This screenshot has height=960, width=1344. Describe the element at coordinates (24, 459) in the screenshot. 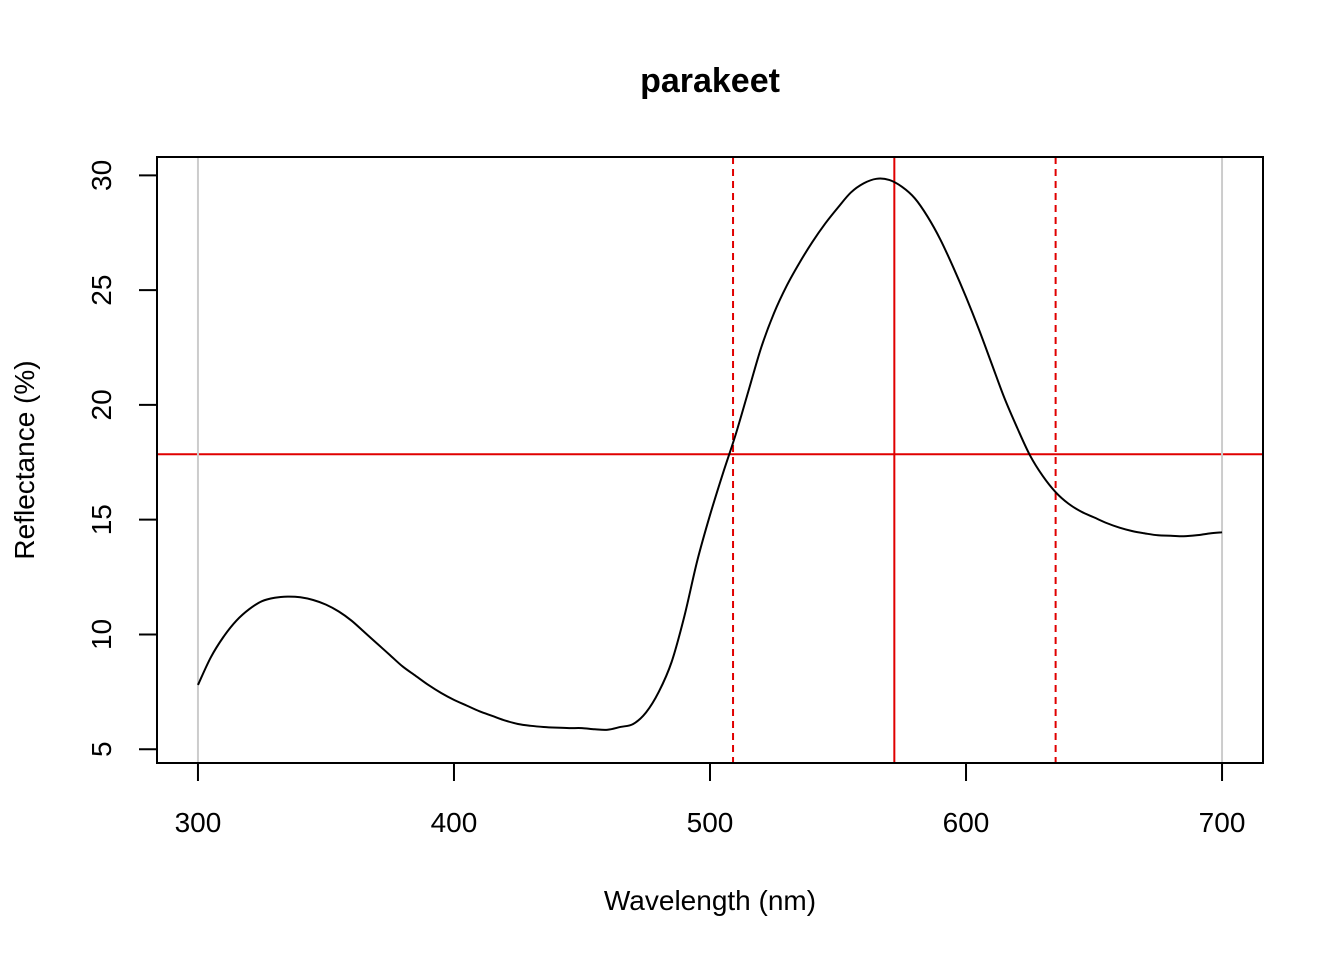

I see `y-axis-label: Reflectance (%)` at that location.